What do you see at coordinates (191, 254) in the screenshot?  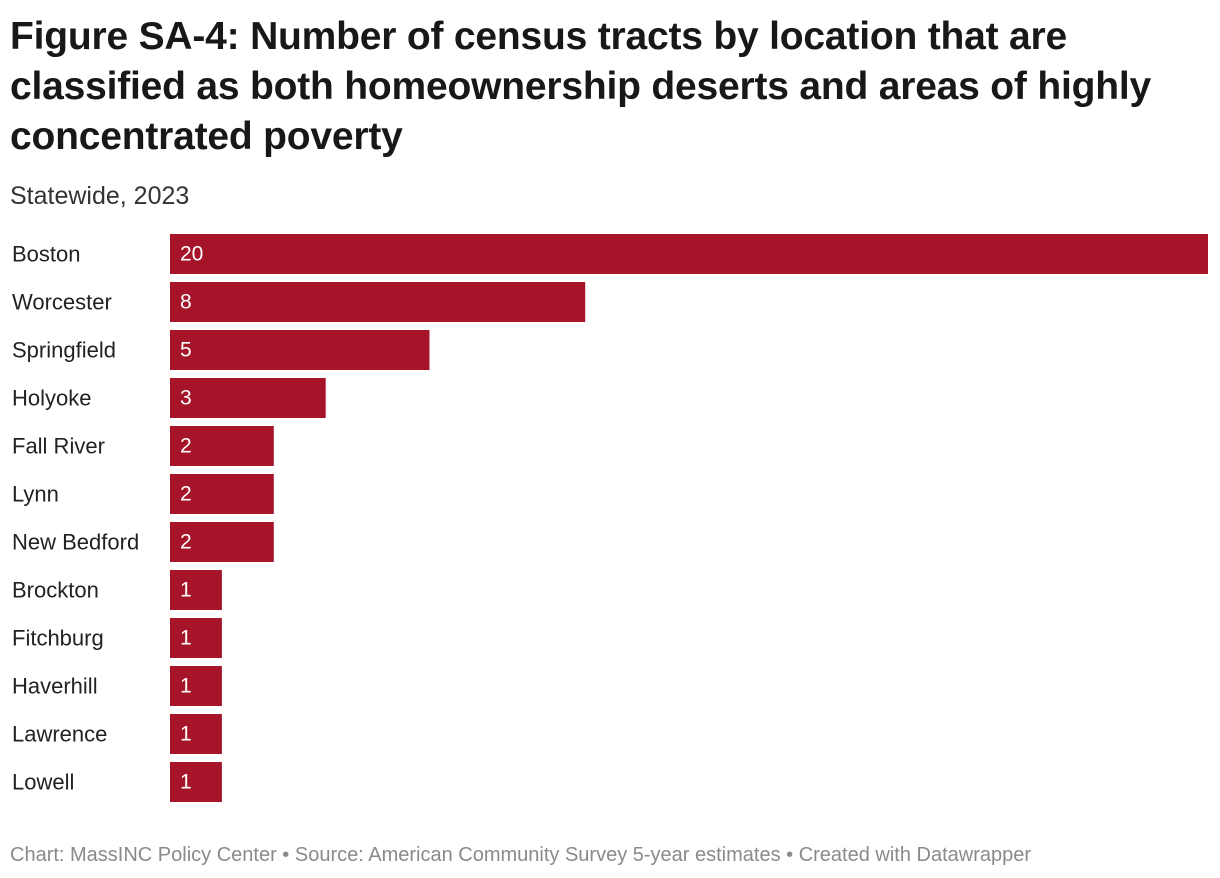 I see `value-label: 20` at bounding box center [191, 254].